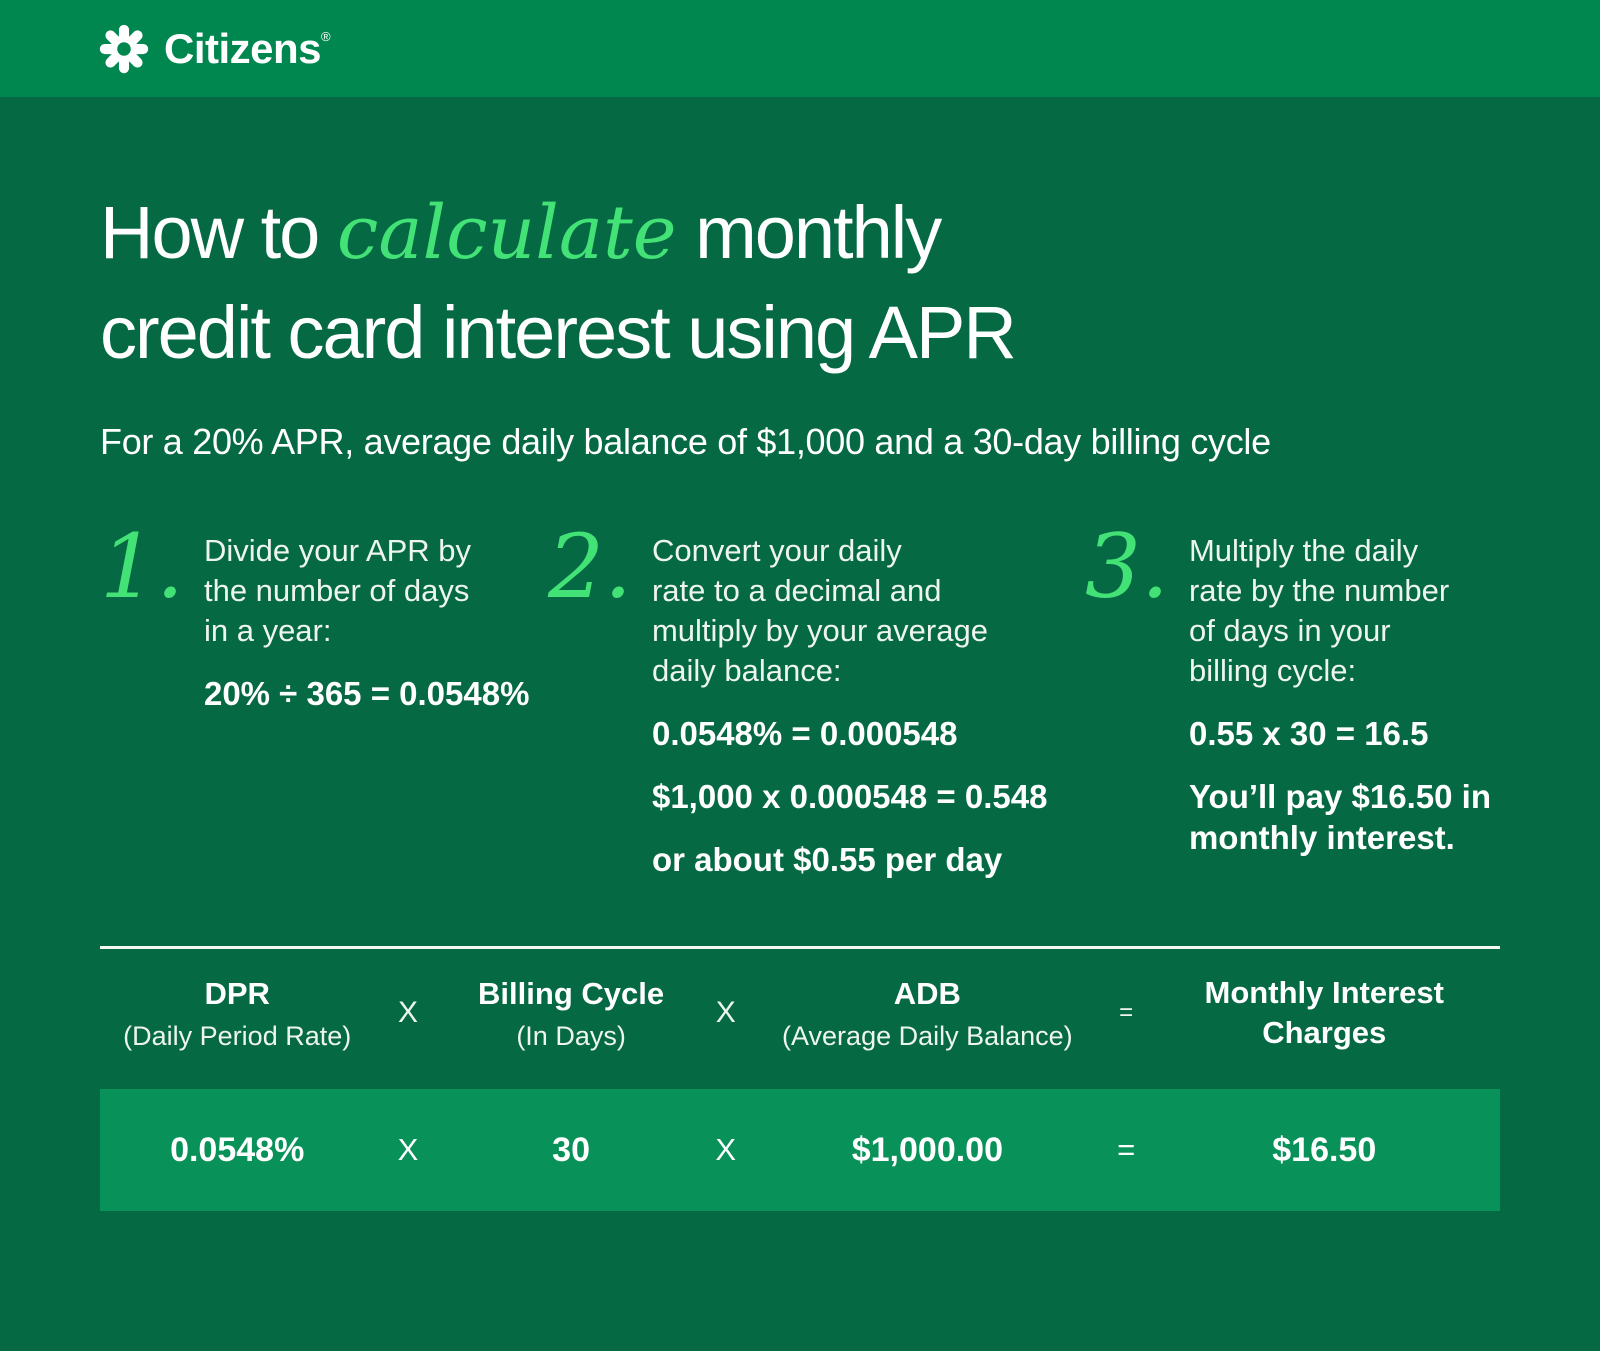  I want to click on title-highlight-word: calculate, so click(506, 233).